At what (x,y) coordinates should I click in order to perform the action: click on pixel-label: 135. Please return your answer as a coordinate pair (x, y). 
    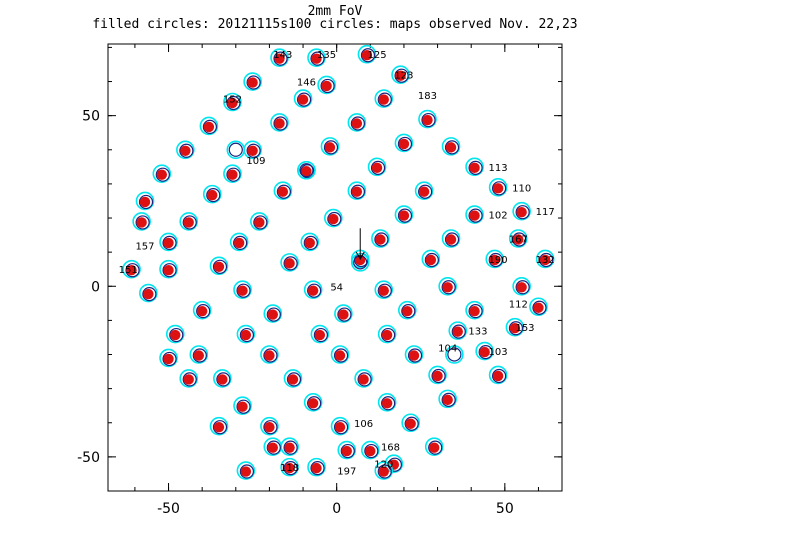
    Looking at the image, I should click on (326, 55).